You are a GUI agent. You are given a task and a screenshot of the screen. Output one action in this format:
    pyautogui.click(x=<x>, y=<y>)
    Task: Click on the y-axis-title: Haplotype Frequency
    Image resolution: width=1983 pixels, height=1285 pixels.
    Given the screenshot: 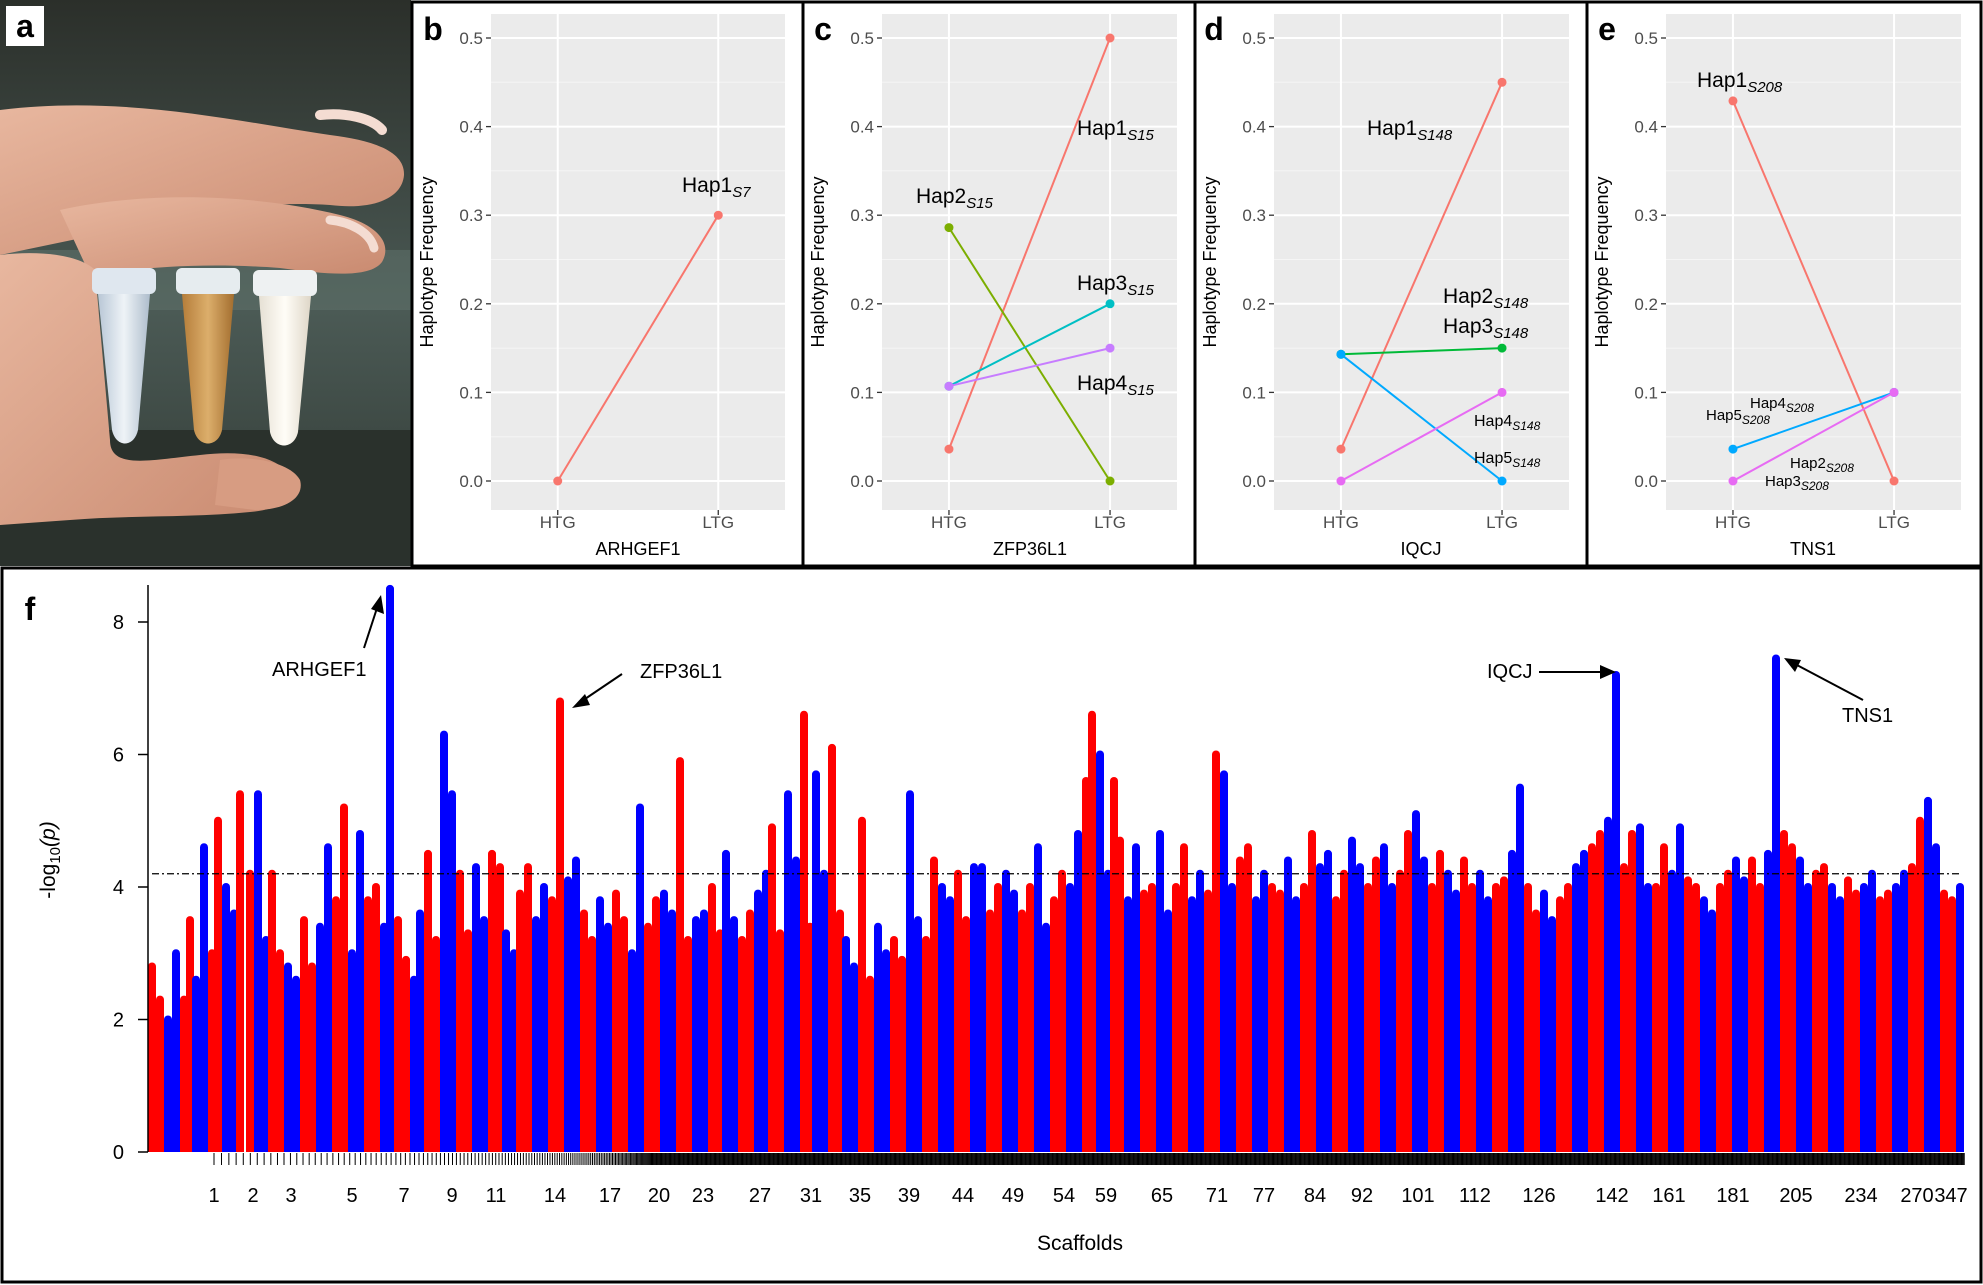 What is the action you would take?
    pyautogui.click(x=427, y=261)
    